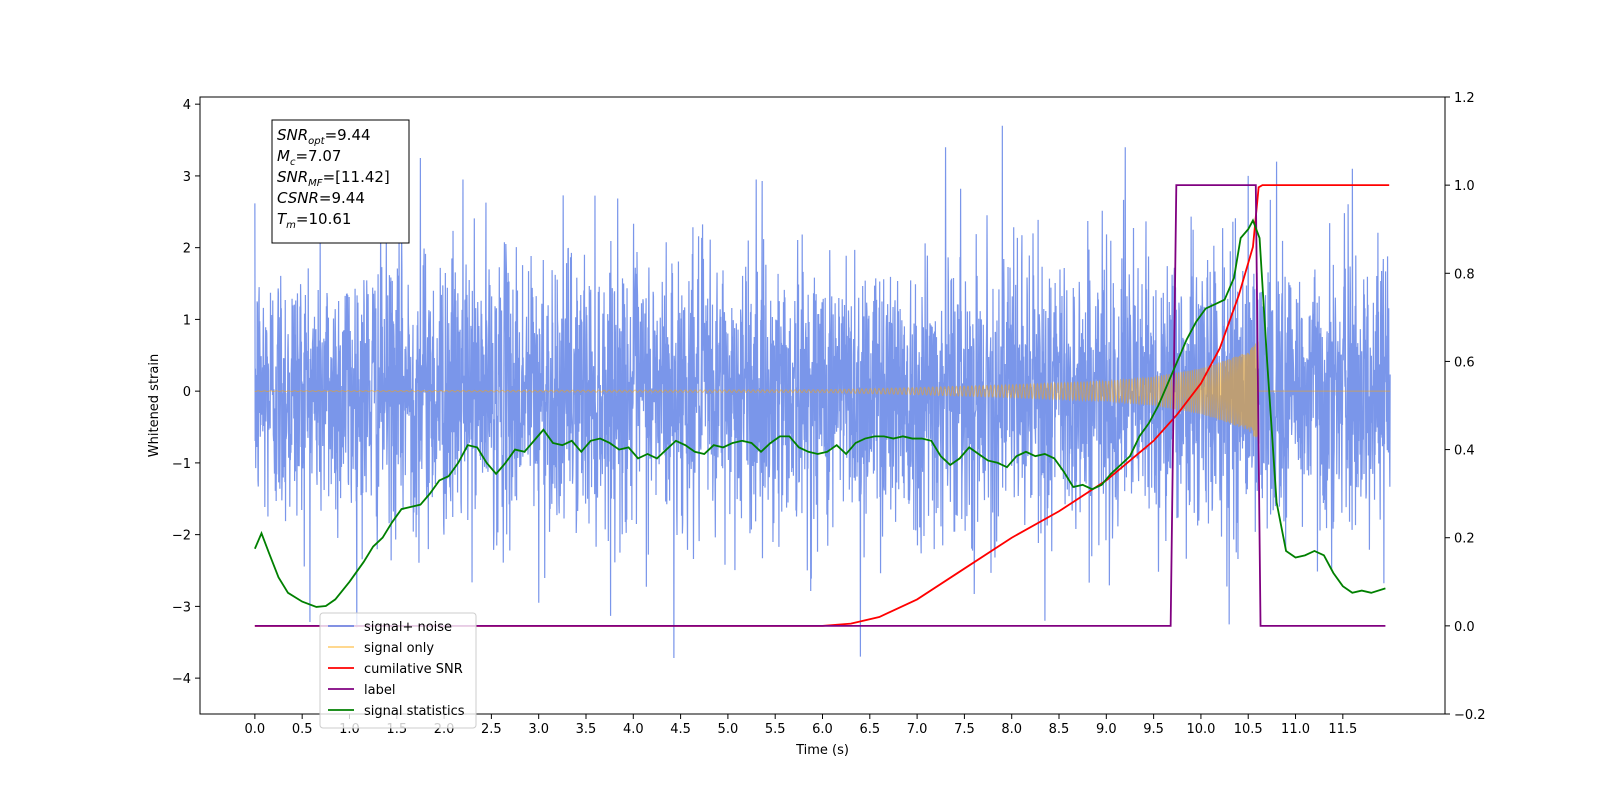  Describe the element at coordinates (538, 729) in the screenshot. I see `x-tick-label: 3.0` at that location.